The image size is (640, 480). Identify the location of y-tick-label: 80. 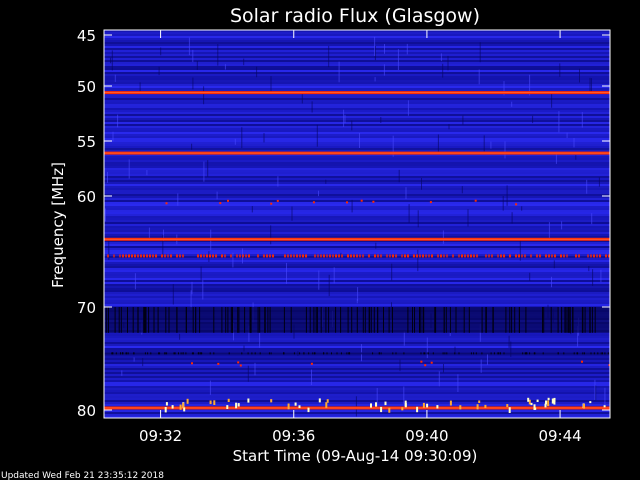
(86, 411).